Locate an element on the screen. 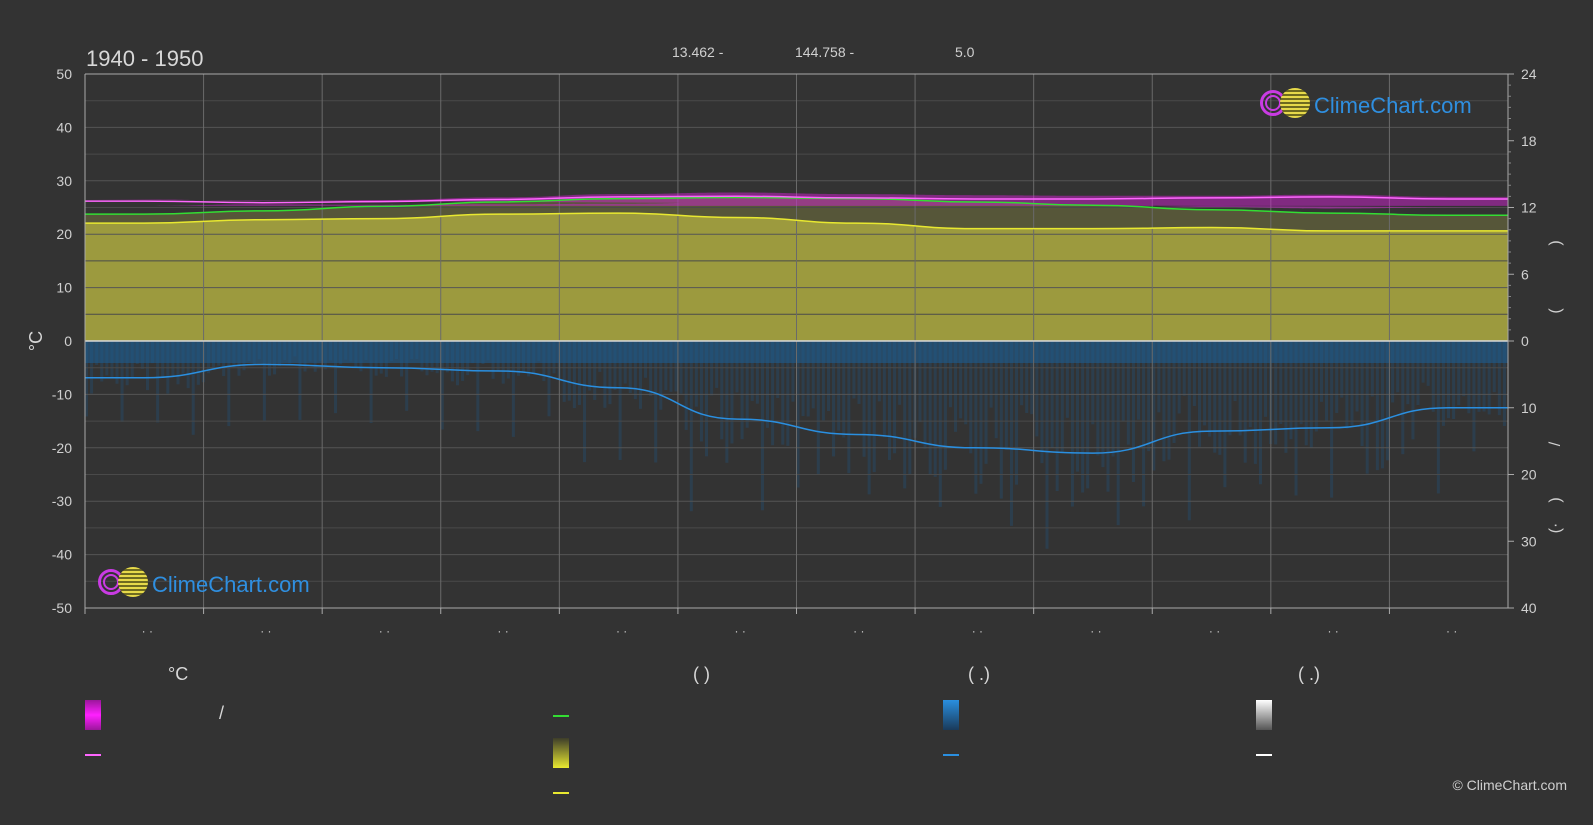 This screenshot has width=1593, height=825. legend-snow-line-swatch is located at coordinates (1264, 755).